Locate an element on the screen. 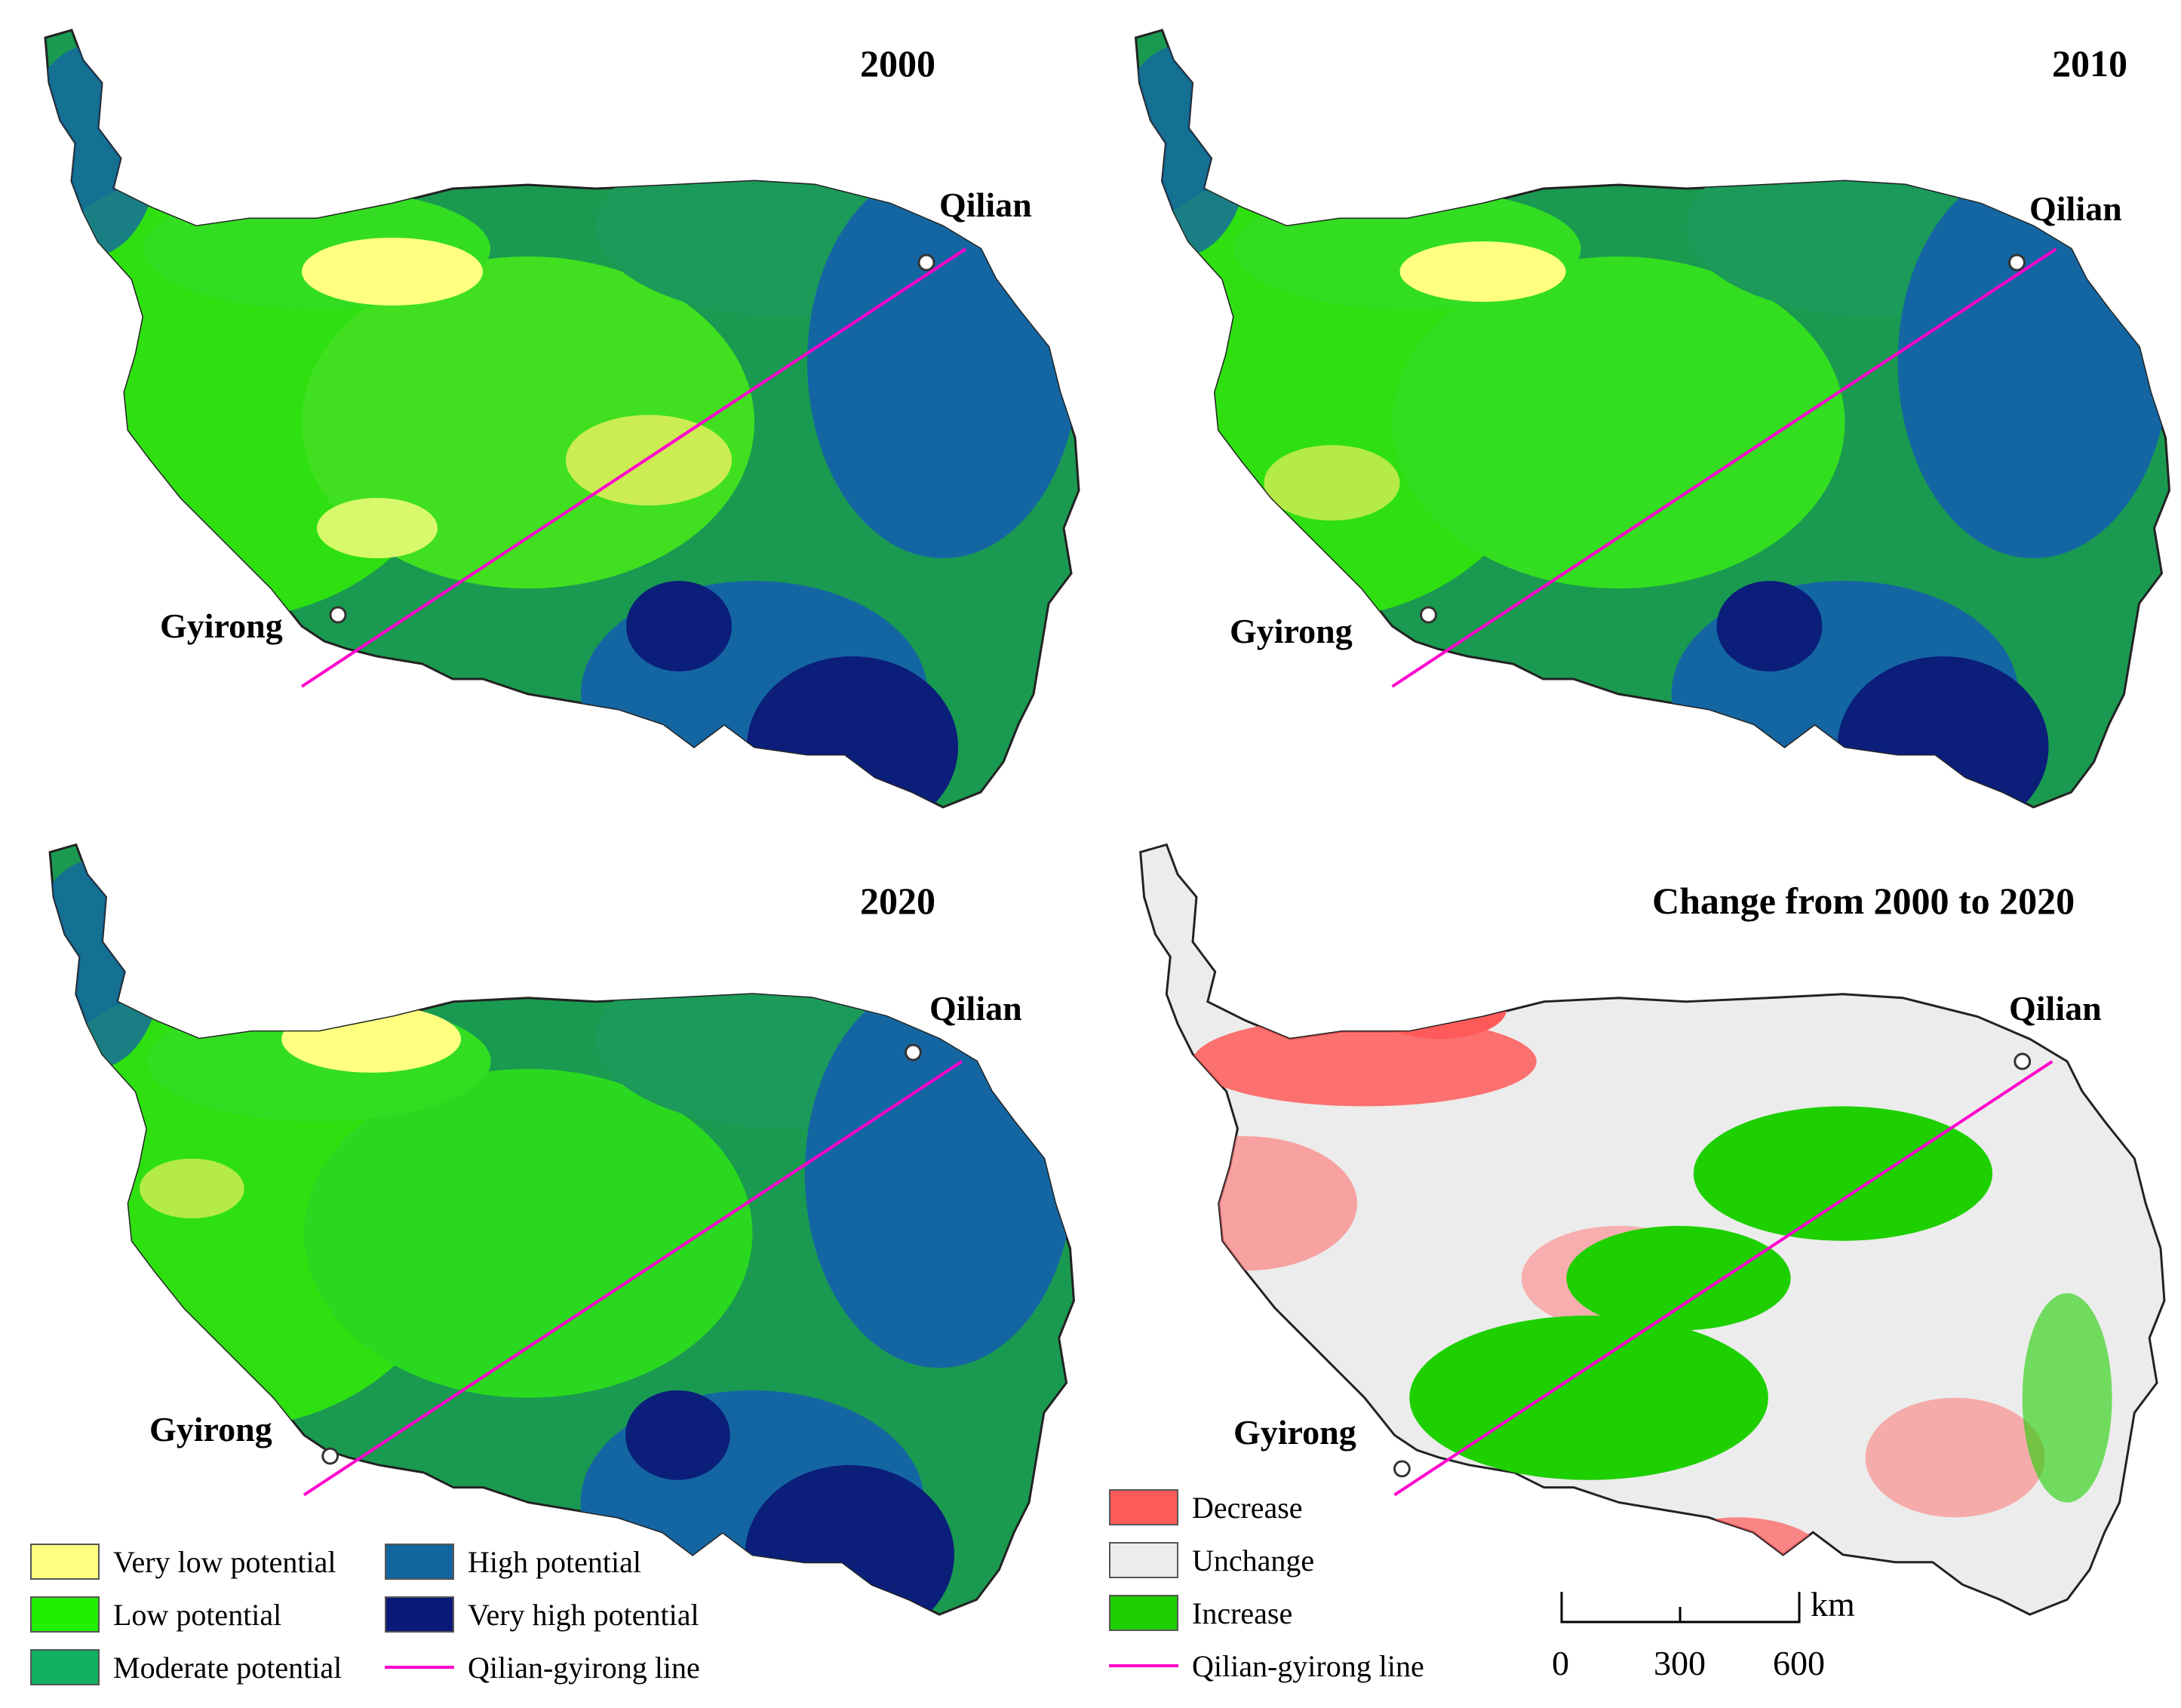 Image resolution: width=2181 pixels, height=1708 pixels. legend-label: Unchange is located at coordinates (1253, 1560).